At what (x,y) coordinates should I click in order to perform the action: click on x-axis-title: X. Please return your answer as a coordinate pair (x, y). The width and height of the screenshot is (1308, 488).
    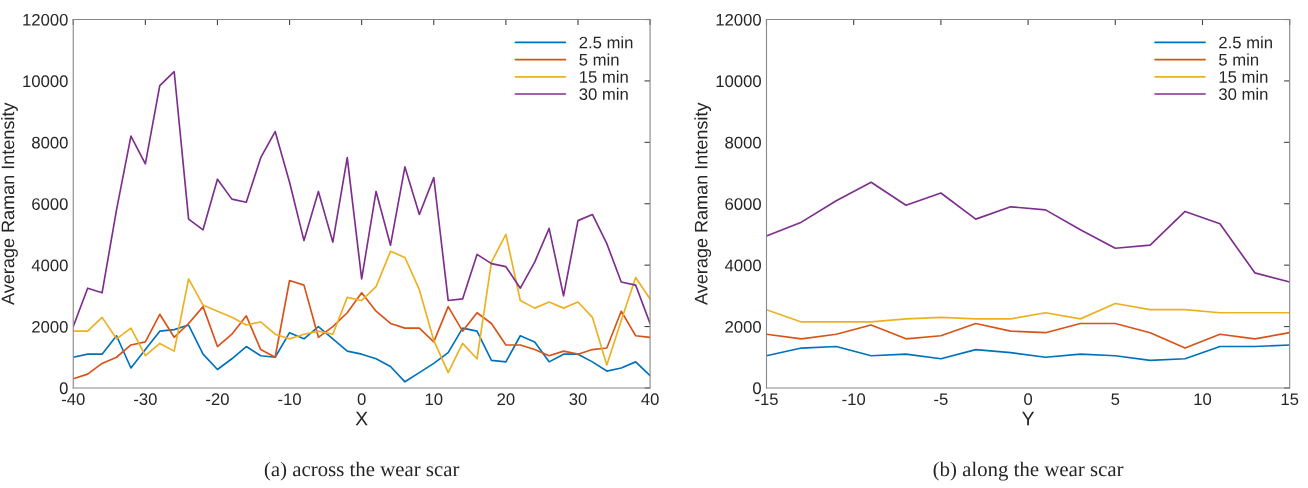
    Looking at the image, I should click on (361, 418).